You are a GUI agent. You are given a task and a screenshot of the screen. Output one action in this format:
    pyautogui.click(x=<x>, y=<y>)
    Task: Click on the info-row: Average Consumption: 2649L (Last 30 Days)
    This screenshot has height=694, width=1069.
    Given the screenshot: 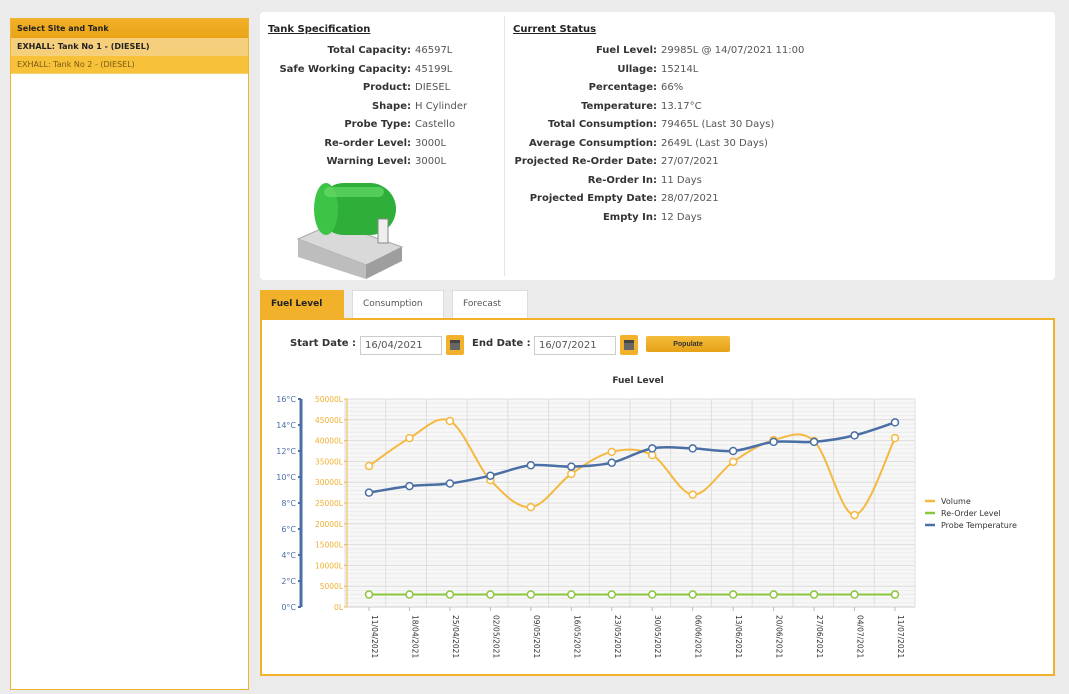 What is the action you would take?
    pyautogui.click(x=658, y=144)
    